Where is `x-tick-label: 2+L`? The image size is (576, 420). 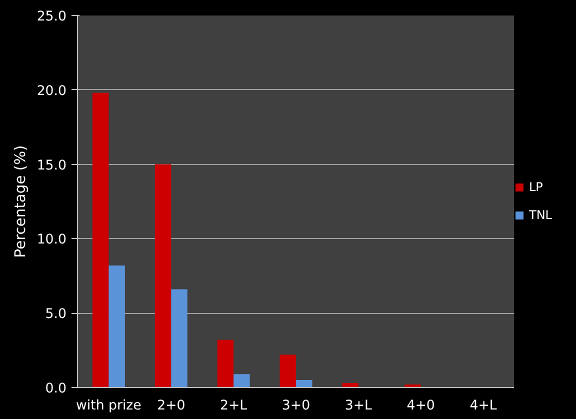
x-tick-label: 2+L is located at coordinates (234, 406).